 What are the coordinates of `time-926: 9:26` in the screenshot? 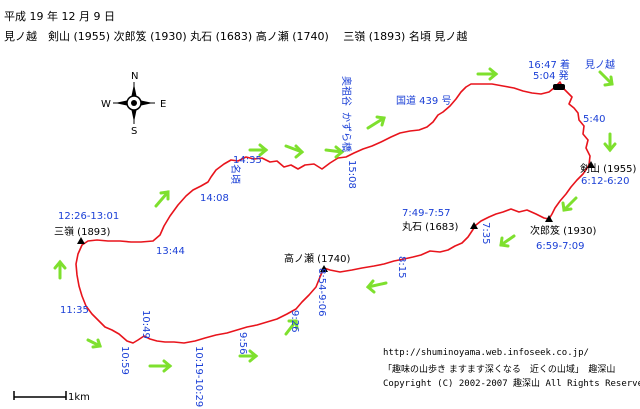 It's located at (294, 321).